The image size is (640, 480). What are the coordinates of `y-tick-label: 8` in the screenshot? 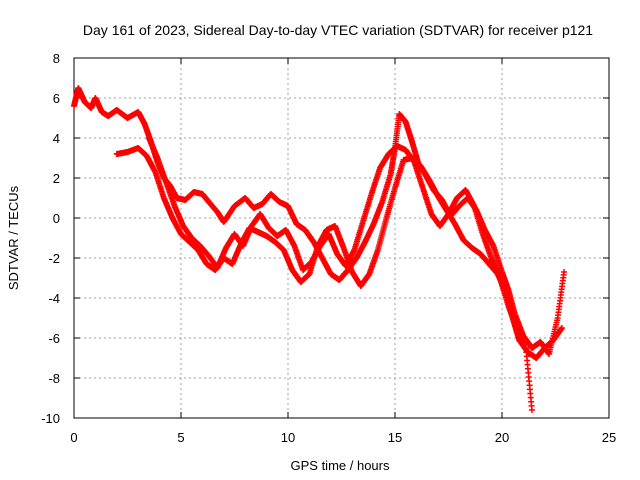 It's located at (56, 58).